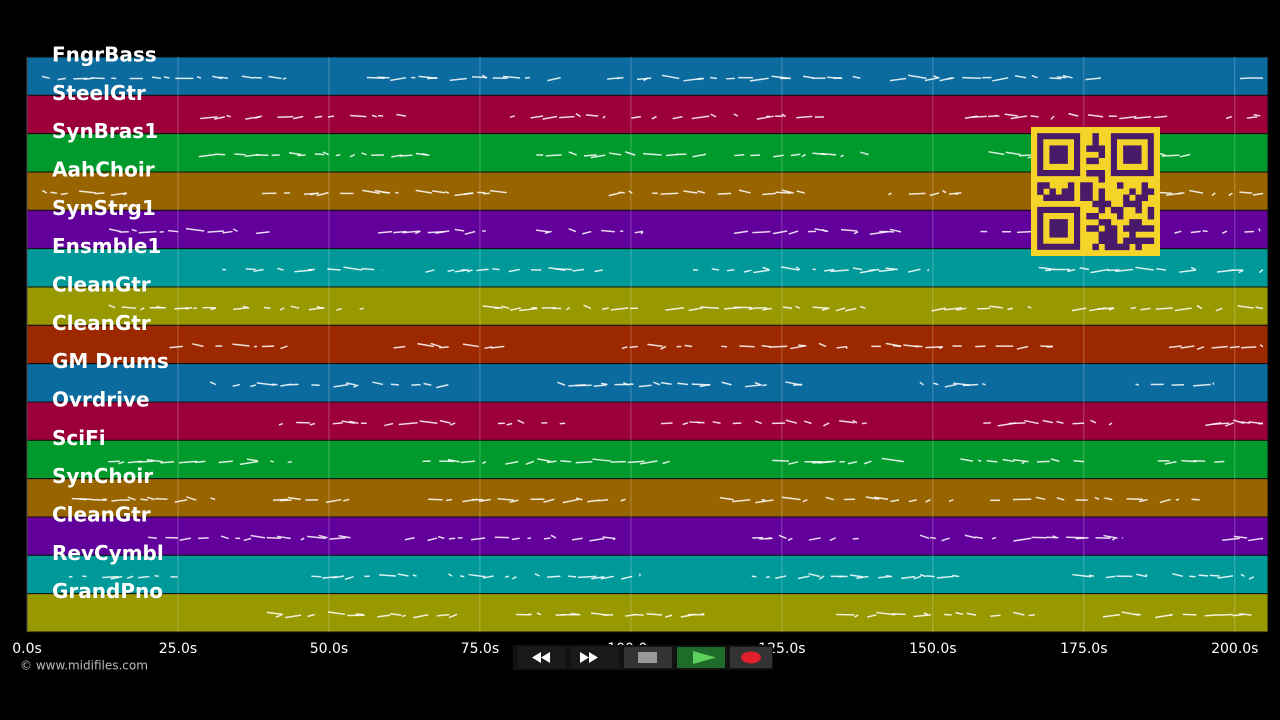 Image resolution: width=1280 pixels, height=720 pixels. I want to click on x-tick-label: 175.0s, so click(1083, 649).